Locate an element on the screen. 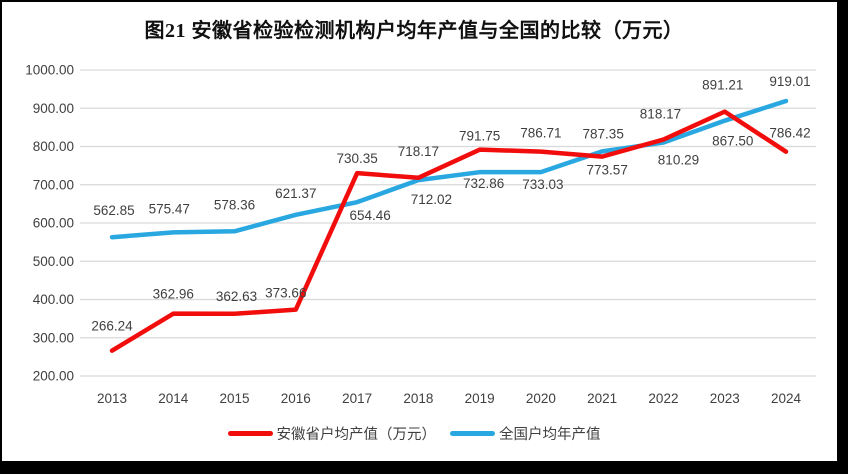  data-label-anhui: 730.35 is located at coordinates (356, 158).